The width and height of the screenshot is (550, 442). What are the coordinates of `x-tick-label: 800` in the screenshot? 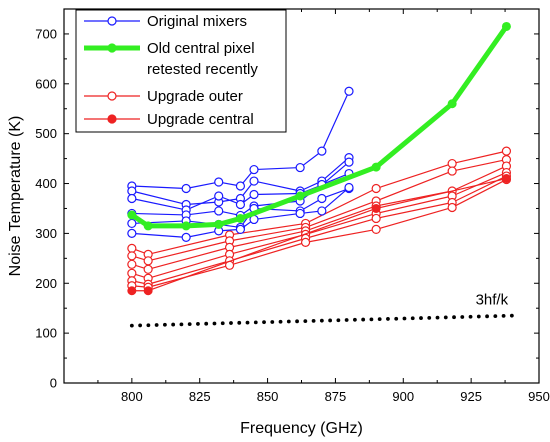 It's located at (132, 396).